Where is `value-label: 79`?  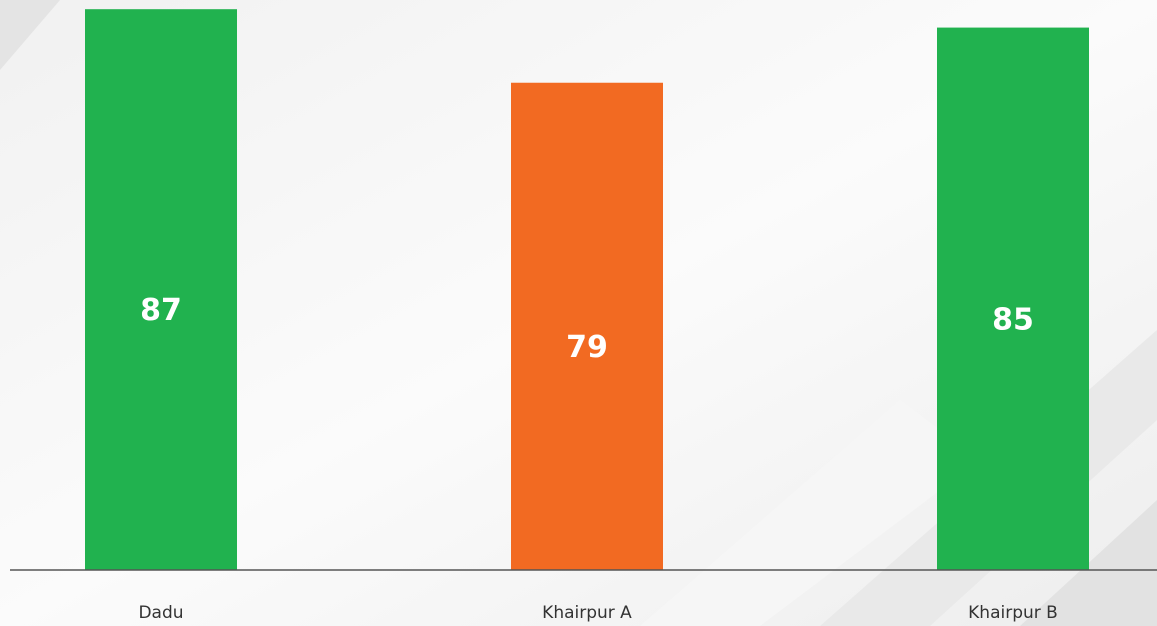
value-label: 79 is located at coordinates (587, 347).